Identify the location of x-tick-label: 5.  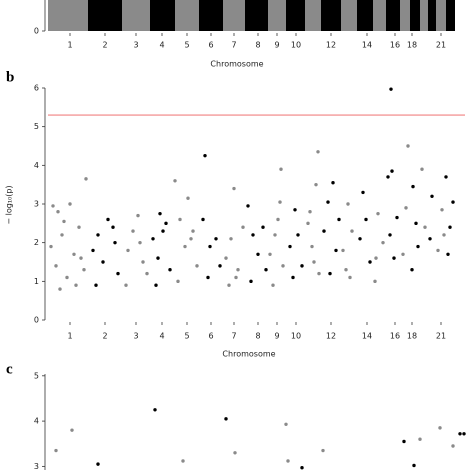
(186, 336).